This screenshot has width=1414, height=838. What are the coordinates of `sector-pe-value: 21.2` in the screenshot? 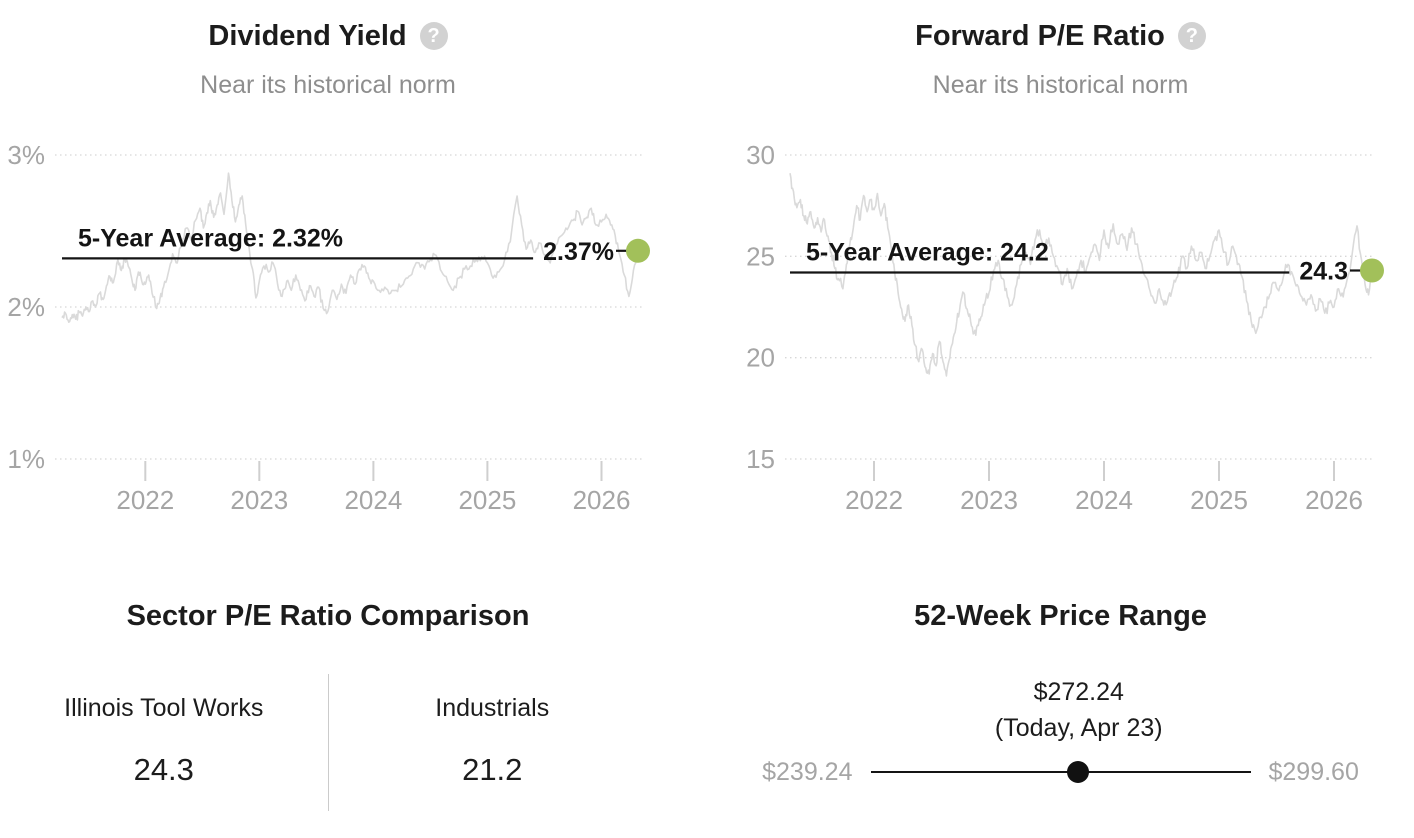 It's located at (492, 769).